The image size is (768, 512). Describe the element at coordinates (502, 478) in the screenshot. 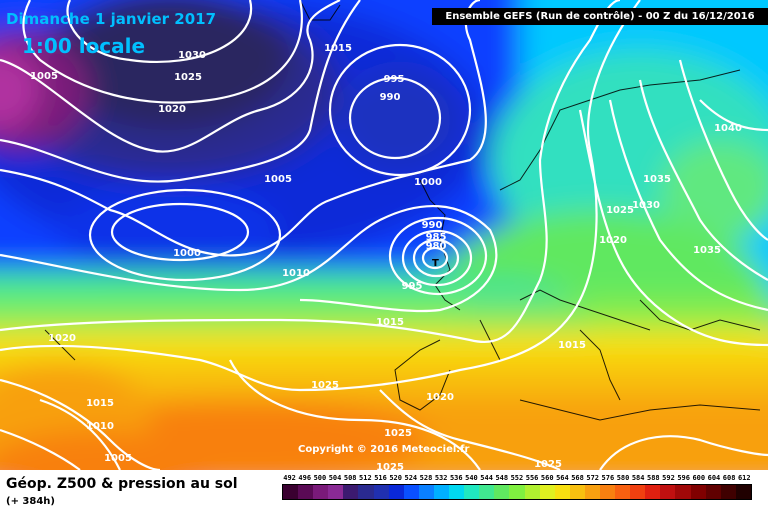

I see `scale-label: 548` at that location.